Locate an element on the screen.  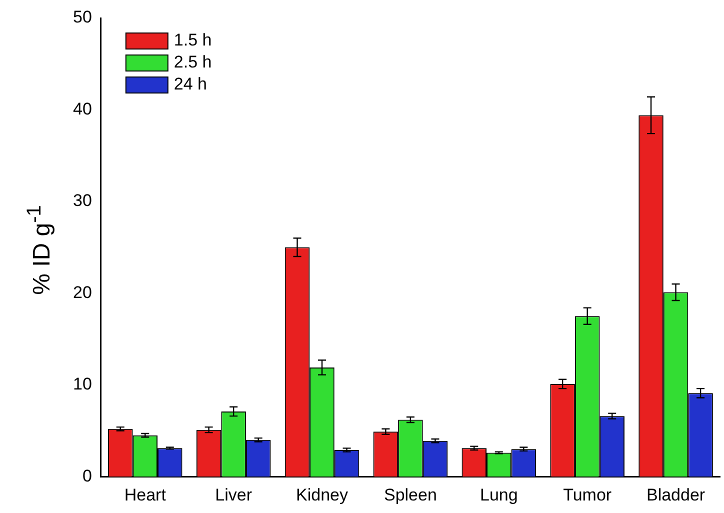
x-tick-label: Tumor is located at coordinates (587, 494).